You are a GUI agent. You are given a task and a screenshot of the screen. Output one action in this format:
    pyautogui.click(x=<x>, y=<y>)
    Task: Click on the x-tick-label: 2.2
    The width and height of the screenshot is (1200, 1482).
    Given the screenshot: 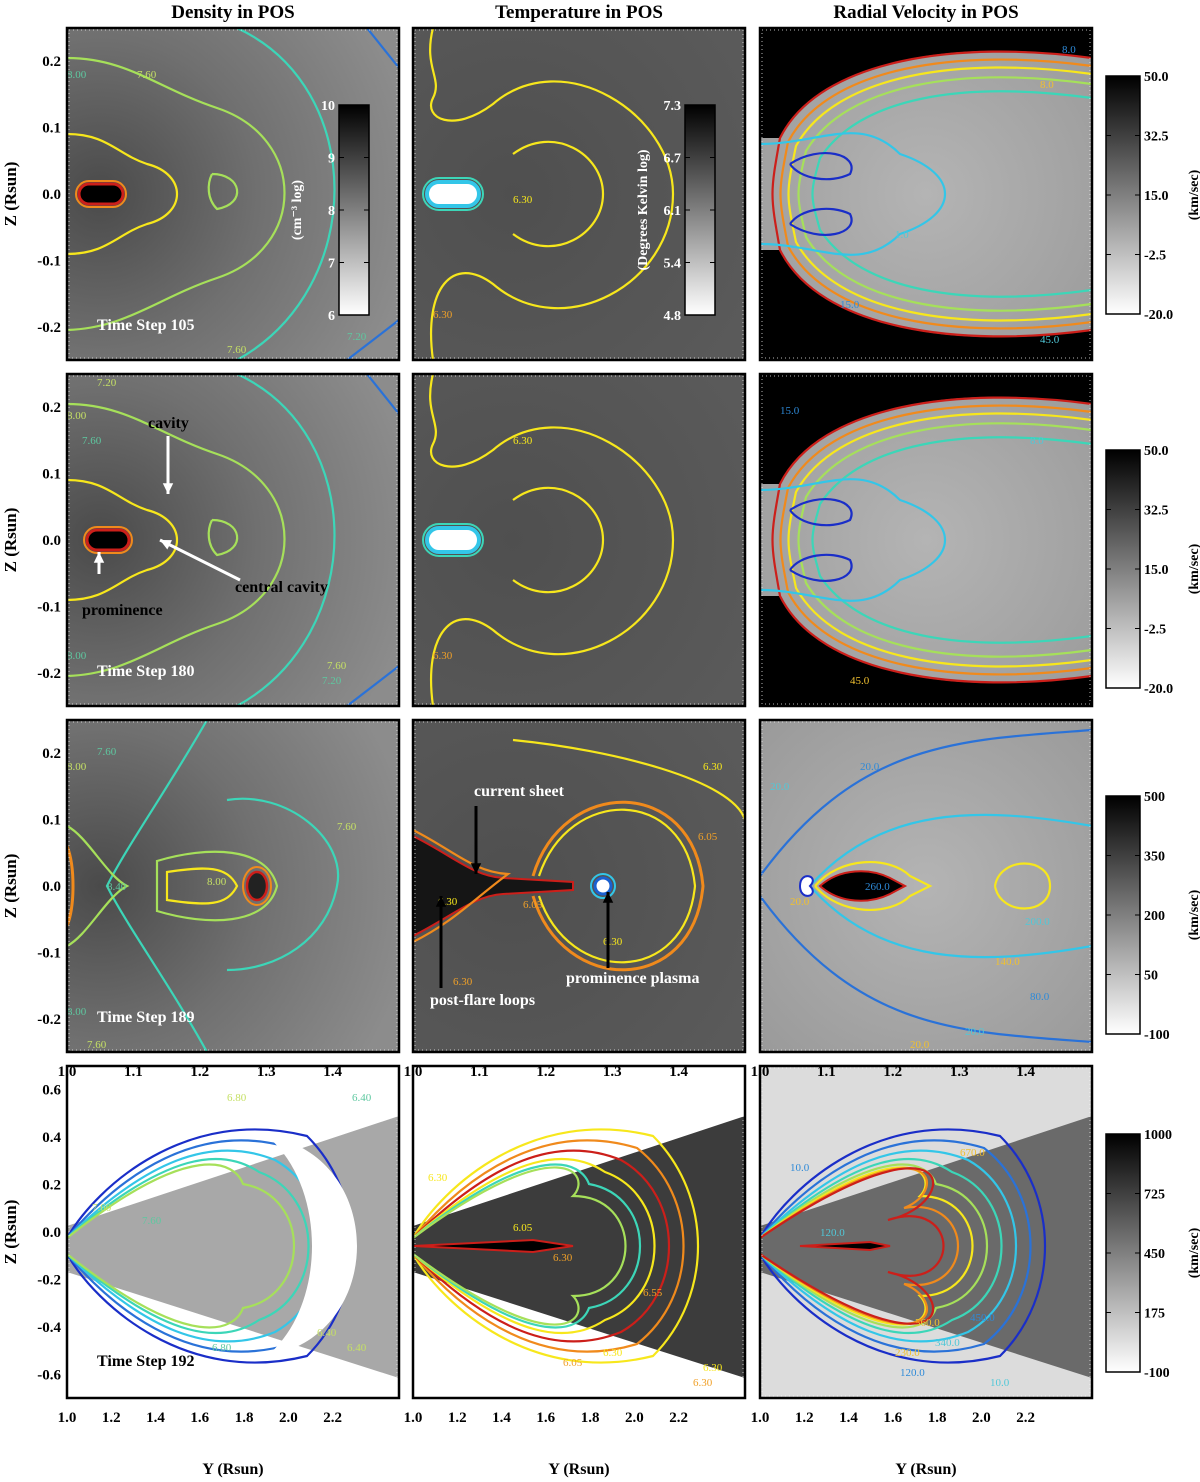 What is the action you would take?
    pyautogui.click(x=1025, y=1418)
    